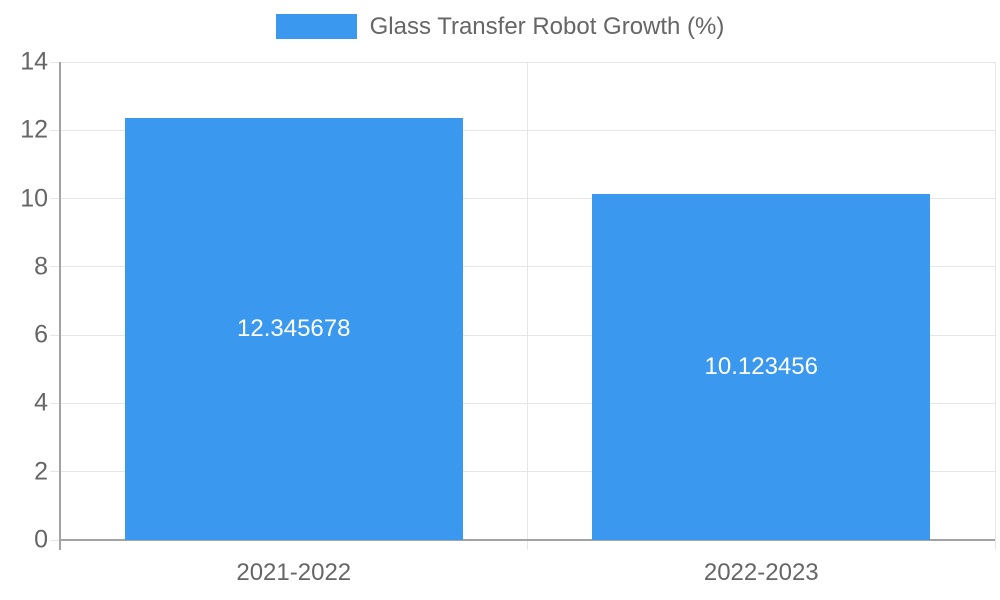  I want to click on bar-value-label: 10.123456, so click(761, 367).